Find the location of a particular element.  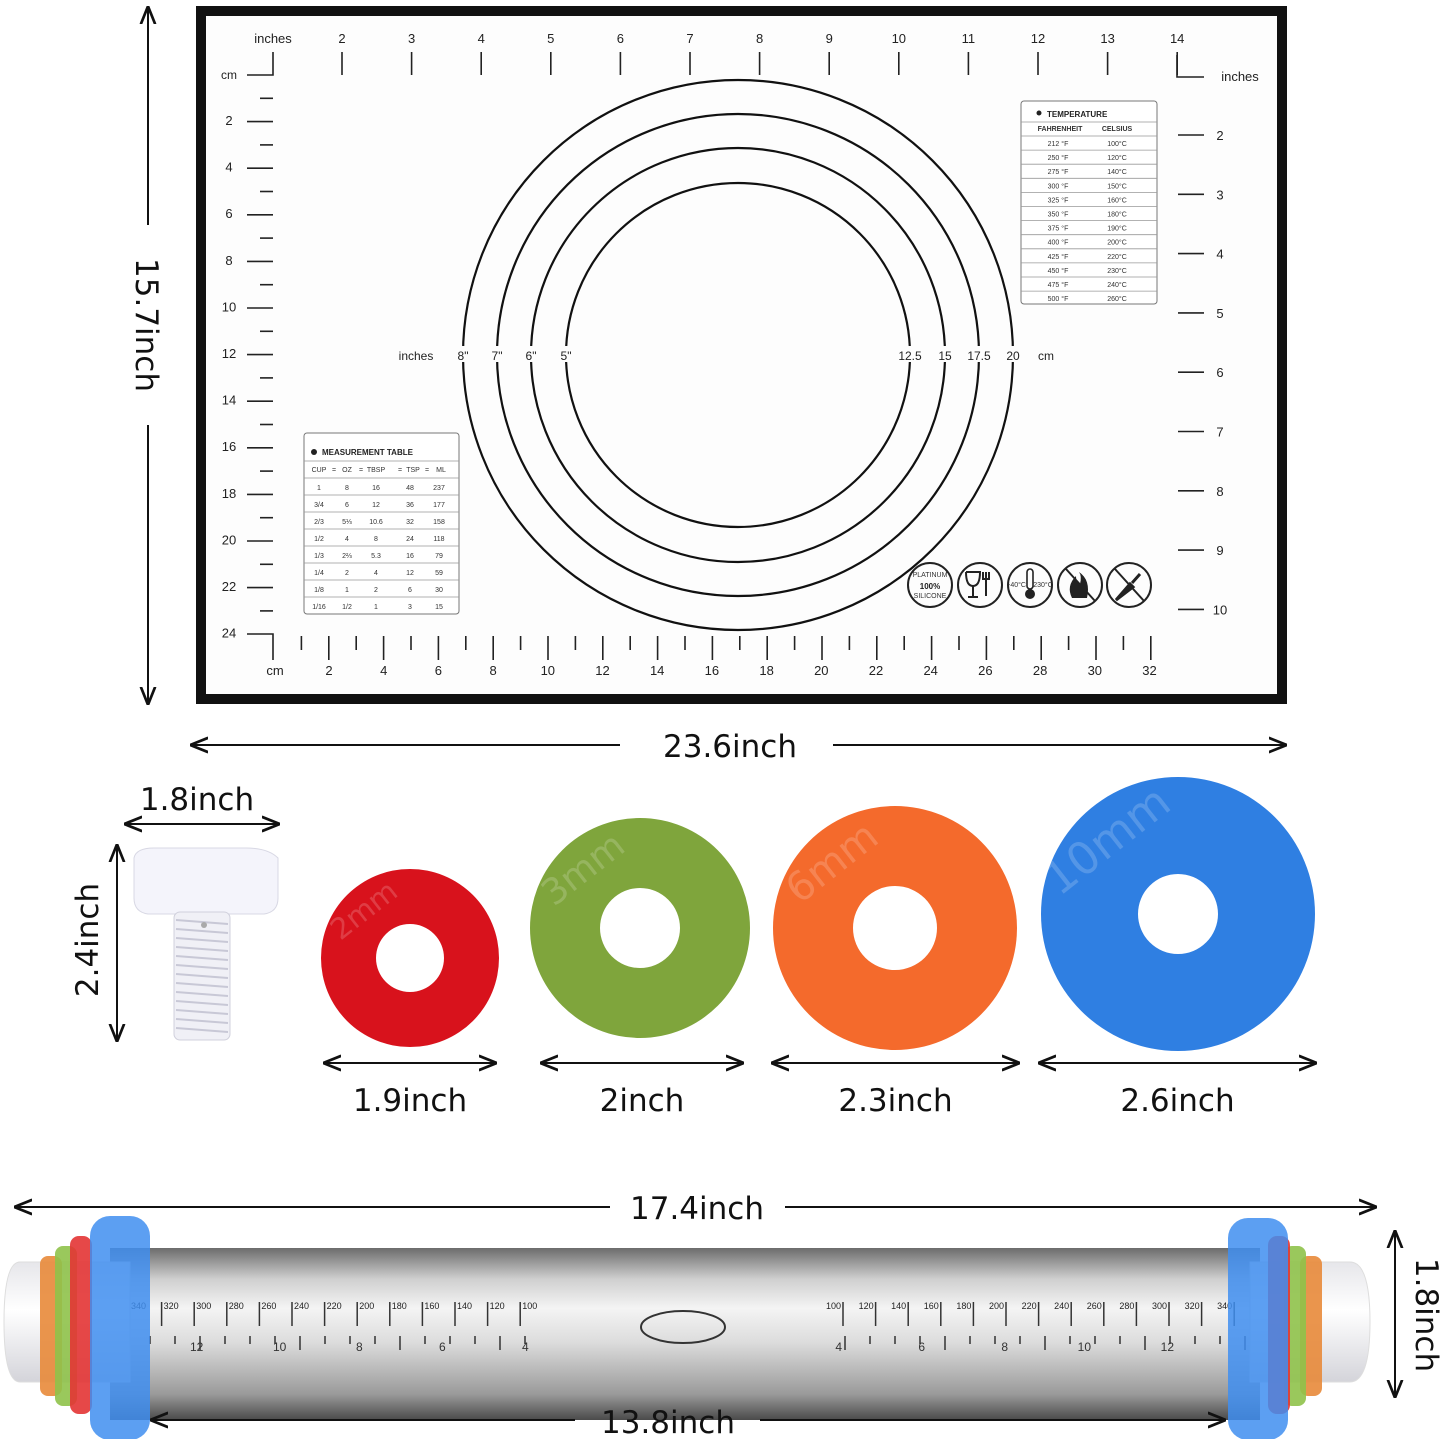

measurement-cell: 36 is located at coordinates (410, 505).